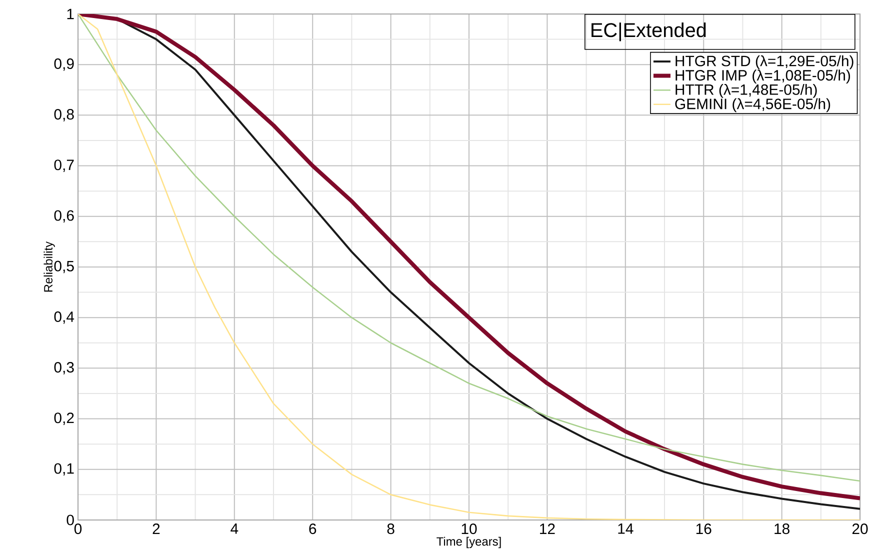 This screenshot has width=877, height=560. I want to click on y-tick-label: 0,1, so click(64, 469).